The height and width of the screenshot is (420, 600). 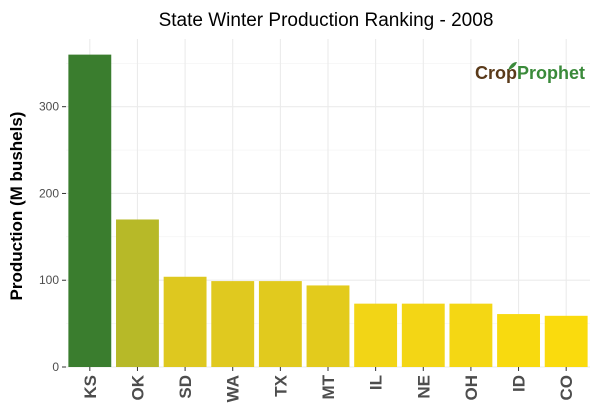 What do you see at coordinates (90, 387) in the screenshot?
I see `x-tick-label-ks: KS` at bounding box center [90, 387].